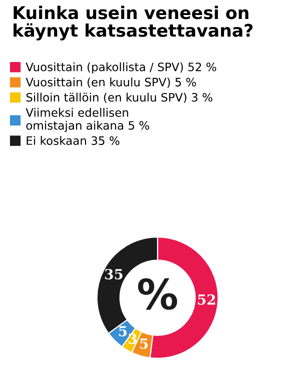 The height and width of the screenshot is (385, 303). What do you see at coordinates (88, 120) in the screenshot?
I see `legend-label: Viimeksi edellisen omistajan aikana 5 %` at bounding box center [88, 120].